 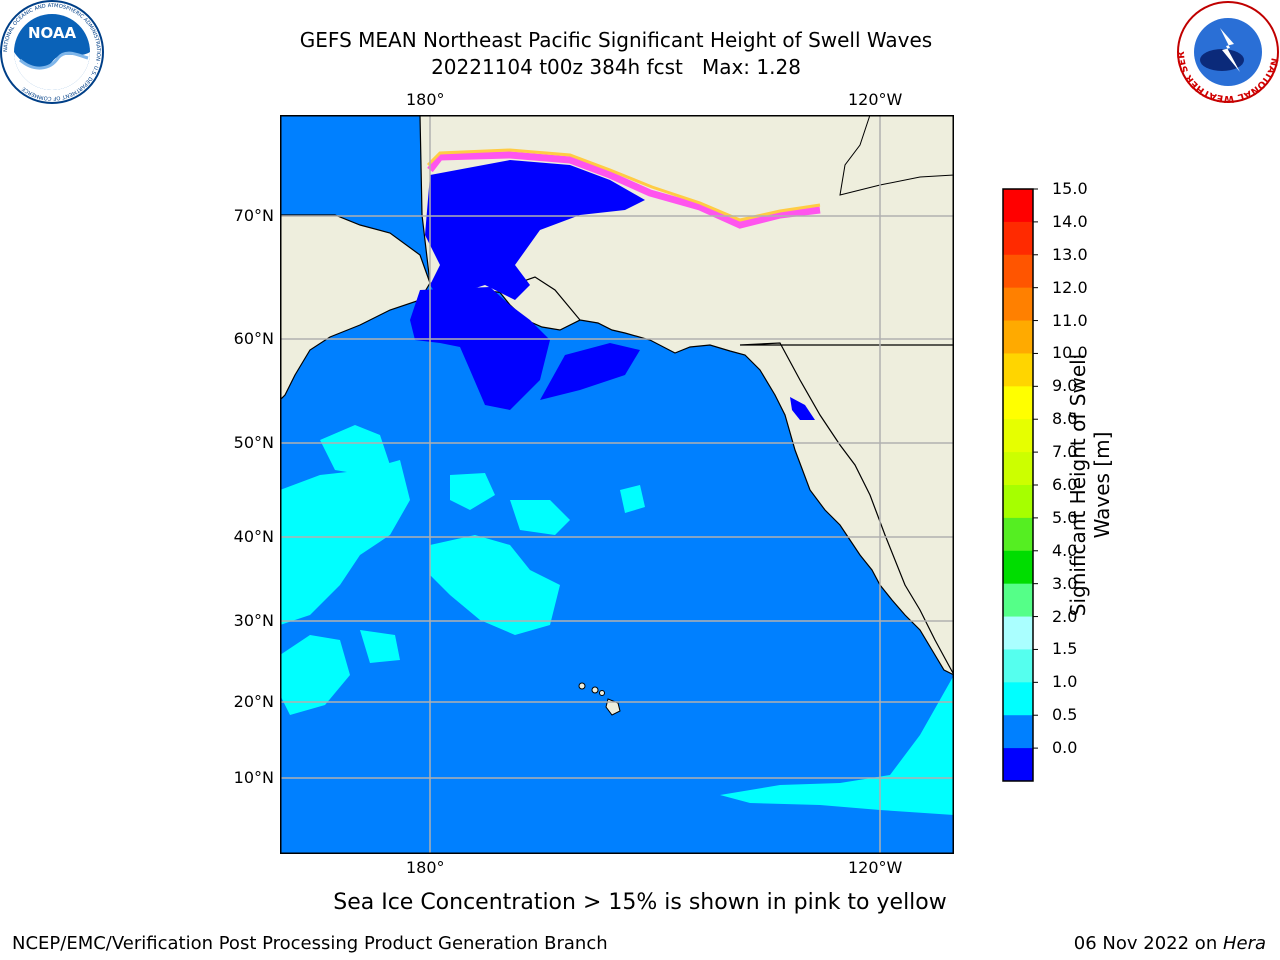 What do you see at coordinates (1228, 52) in the screenshot?
I see `nws-logo: NATIONAL WEATHER SERVICE` at bounding box center [1228, 52].